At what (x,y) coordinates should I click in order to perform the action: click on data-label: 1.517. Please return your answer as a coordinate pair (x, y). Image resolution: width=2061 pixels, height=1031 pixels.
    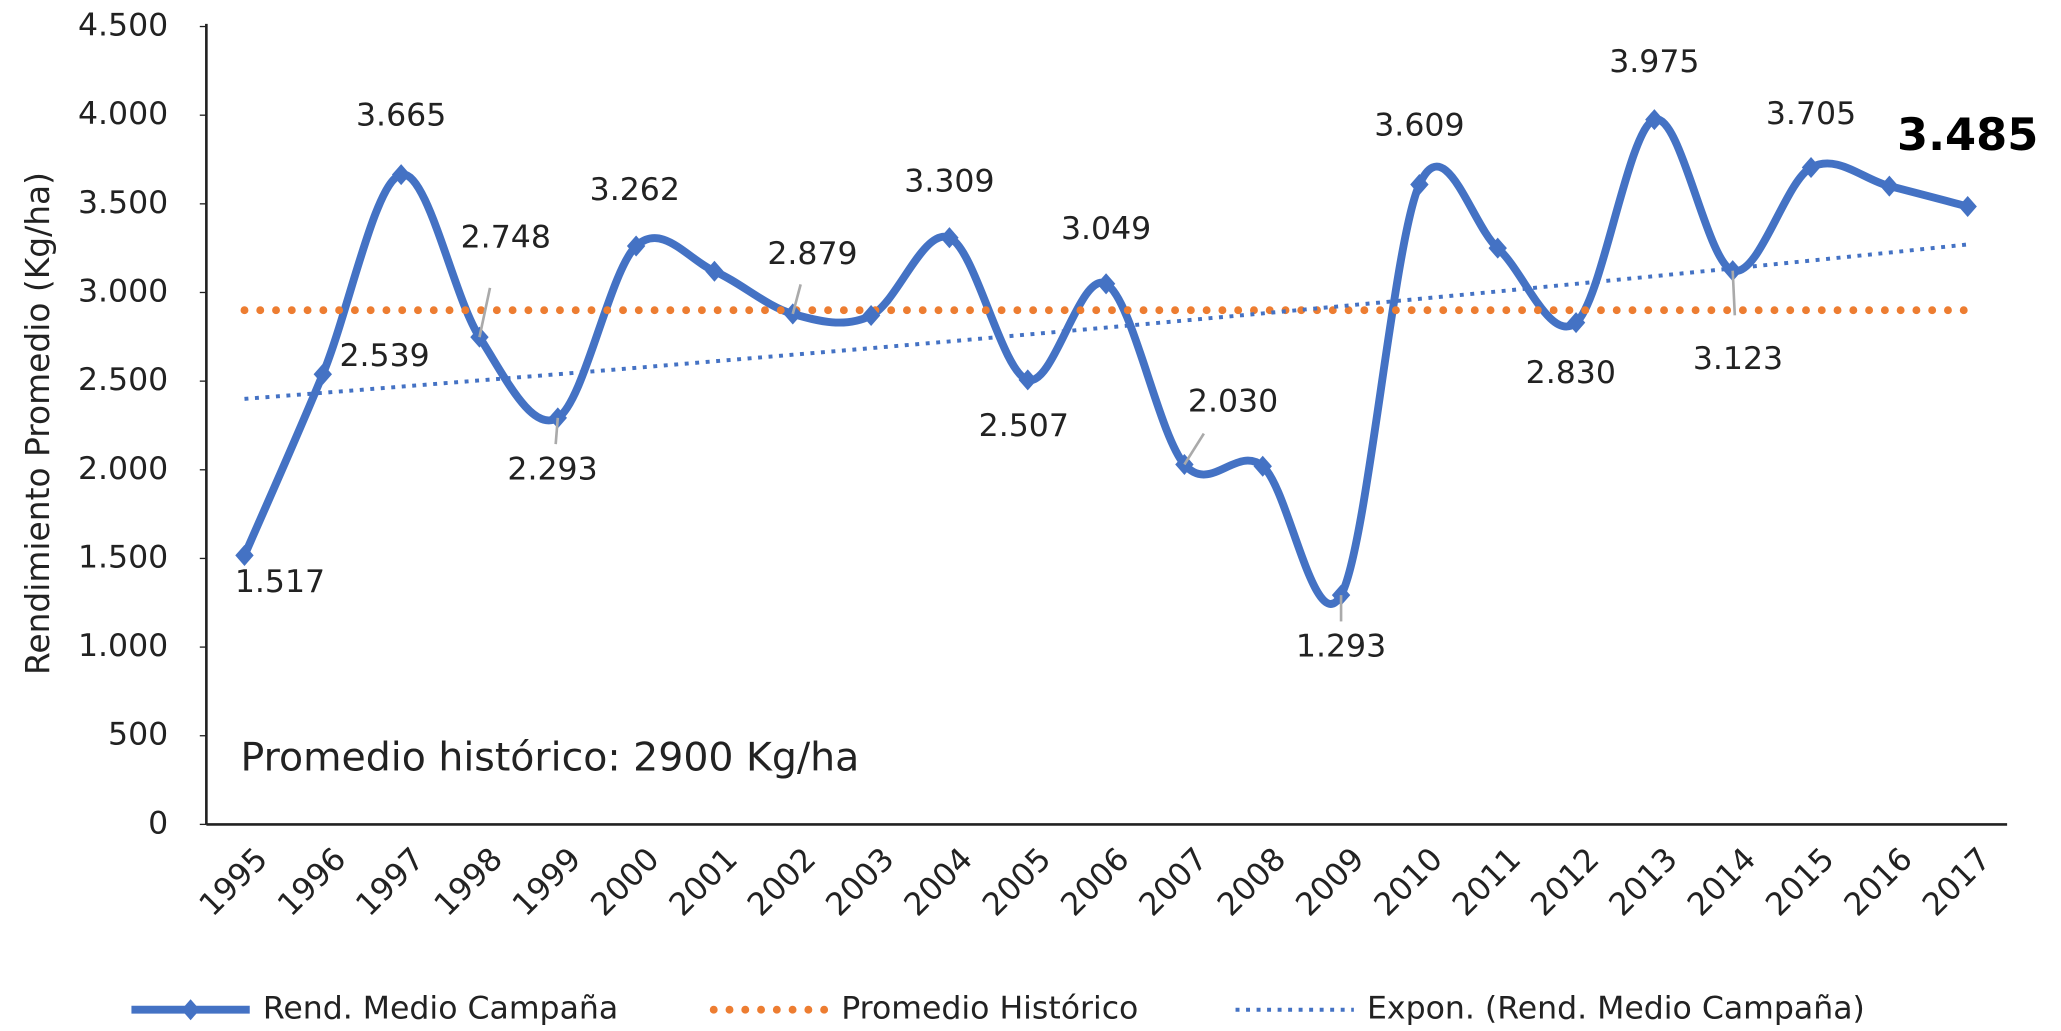
    Looking at the image, I should click on (280, 582).